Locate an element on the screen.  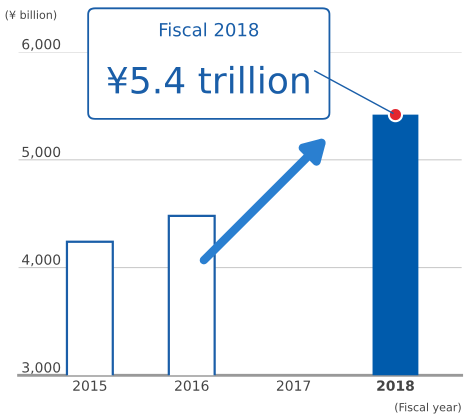
y-tick-label: 5,000 is located at coordinates (41, 152).